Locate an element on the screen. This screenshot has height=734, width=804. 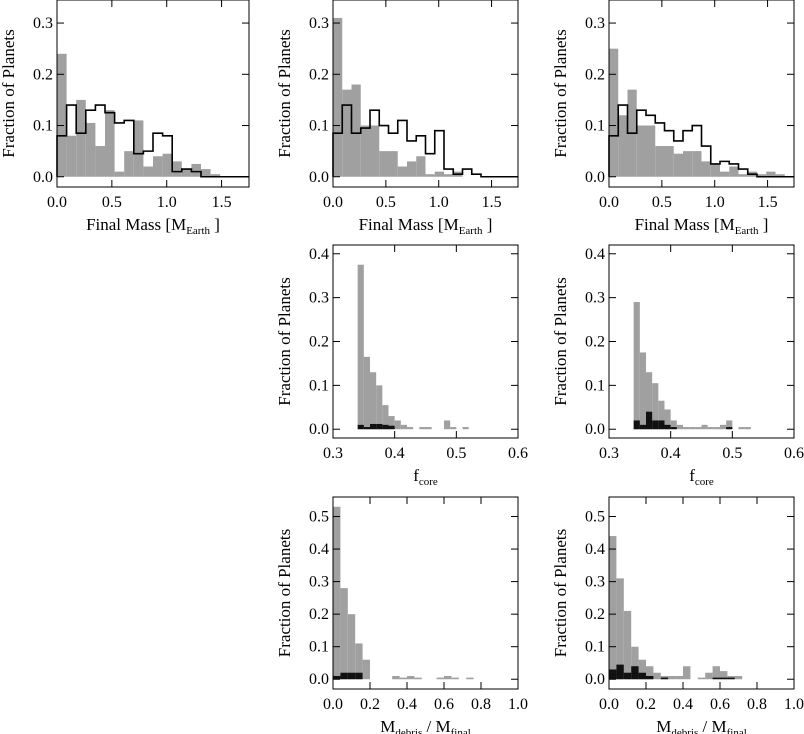
x-axis-label-subscript: final is located at coordinates (737, 730).